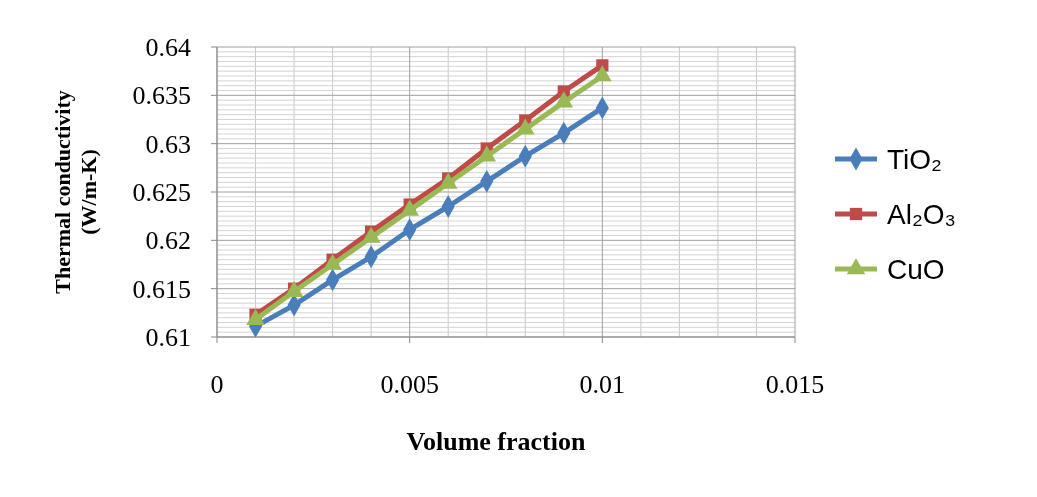  Describe the element at coordinates (161, 96) in the screenshot. I see `y-tick-label: 0.635` at that location.